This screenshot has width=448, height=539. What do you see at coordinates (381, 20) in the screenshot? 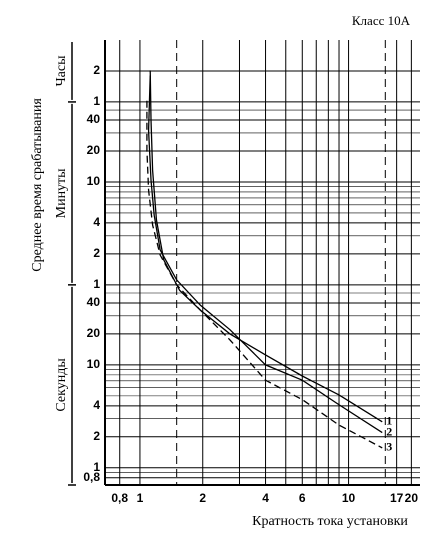
I see `chart-title: Класс 10А` at bounding box center [381, 20].